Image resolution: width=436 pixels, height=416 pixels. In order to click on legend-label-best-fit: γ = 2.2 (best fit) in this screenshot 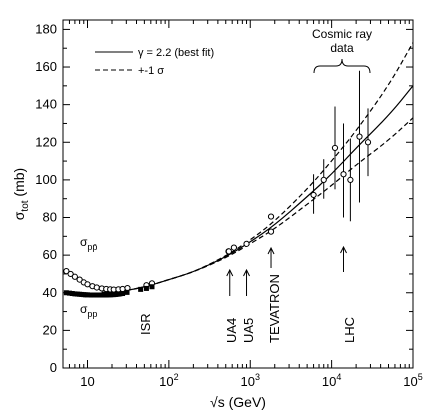, I will do `click(176, 53)`.